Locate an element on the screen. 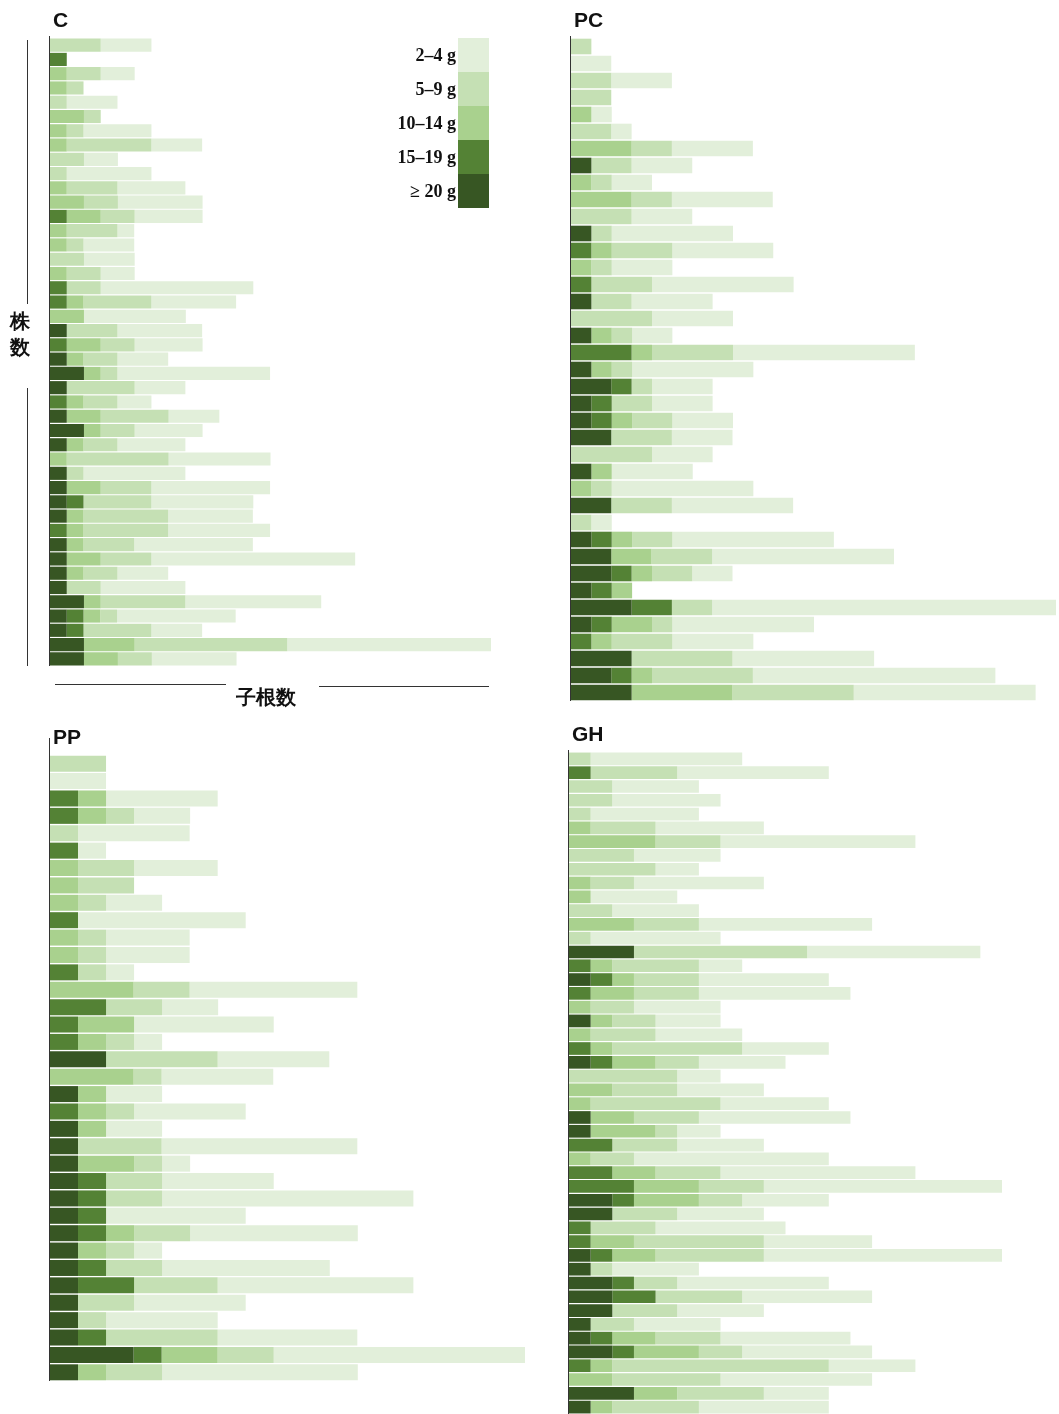 Image resolution: width=1059 pixels, height=1414 pixels. legend-label: ≥ 20 g is located at coordinates (433, 191).